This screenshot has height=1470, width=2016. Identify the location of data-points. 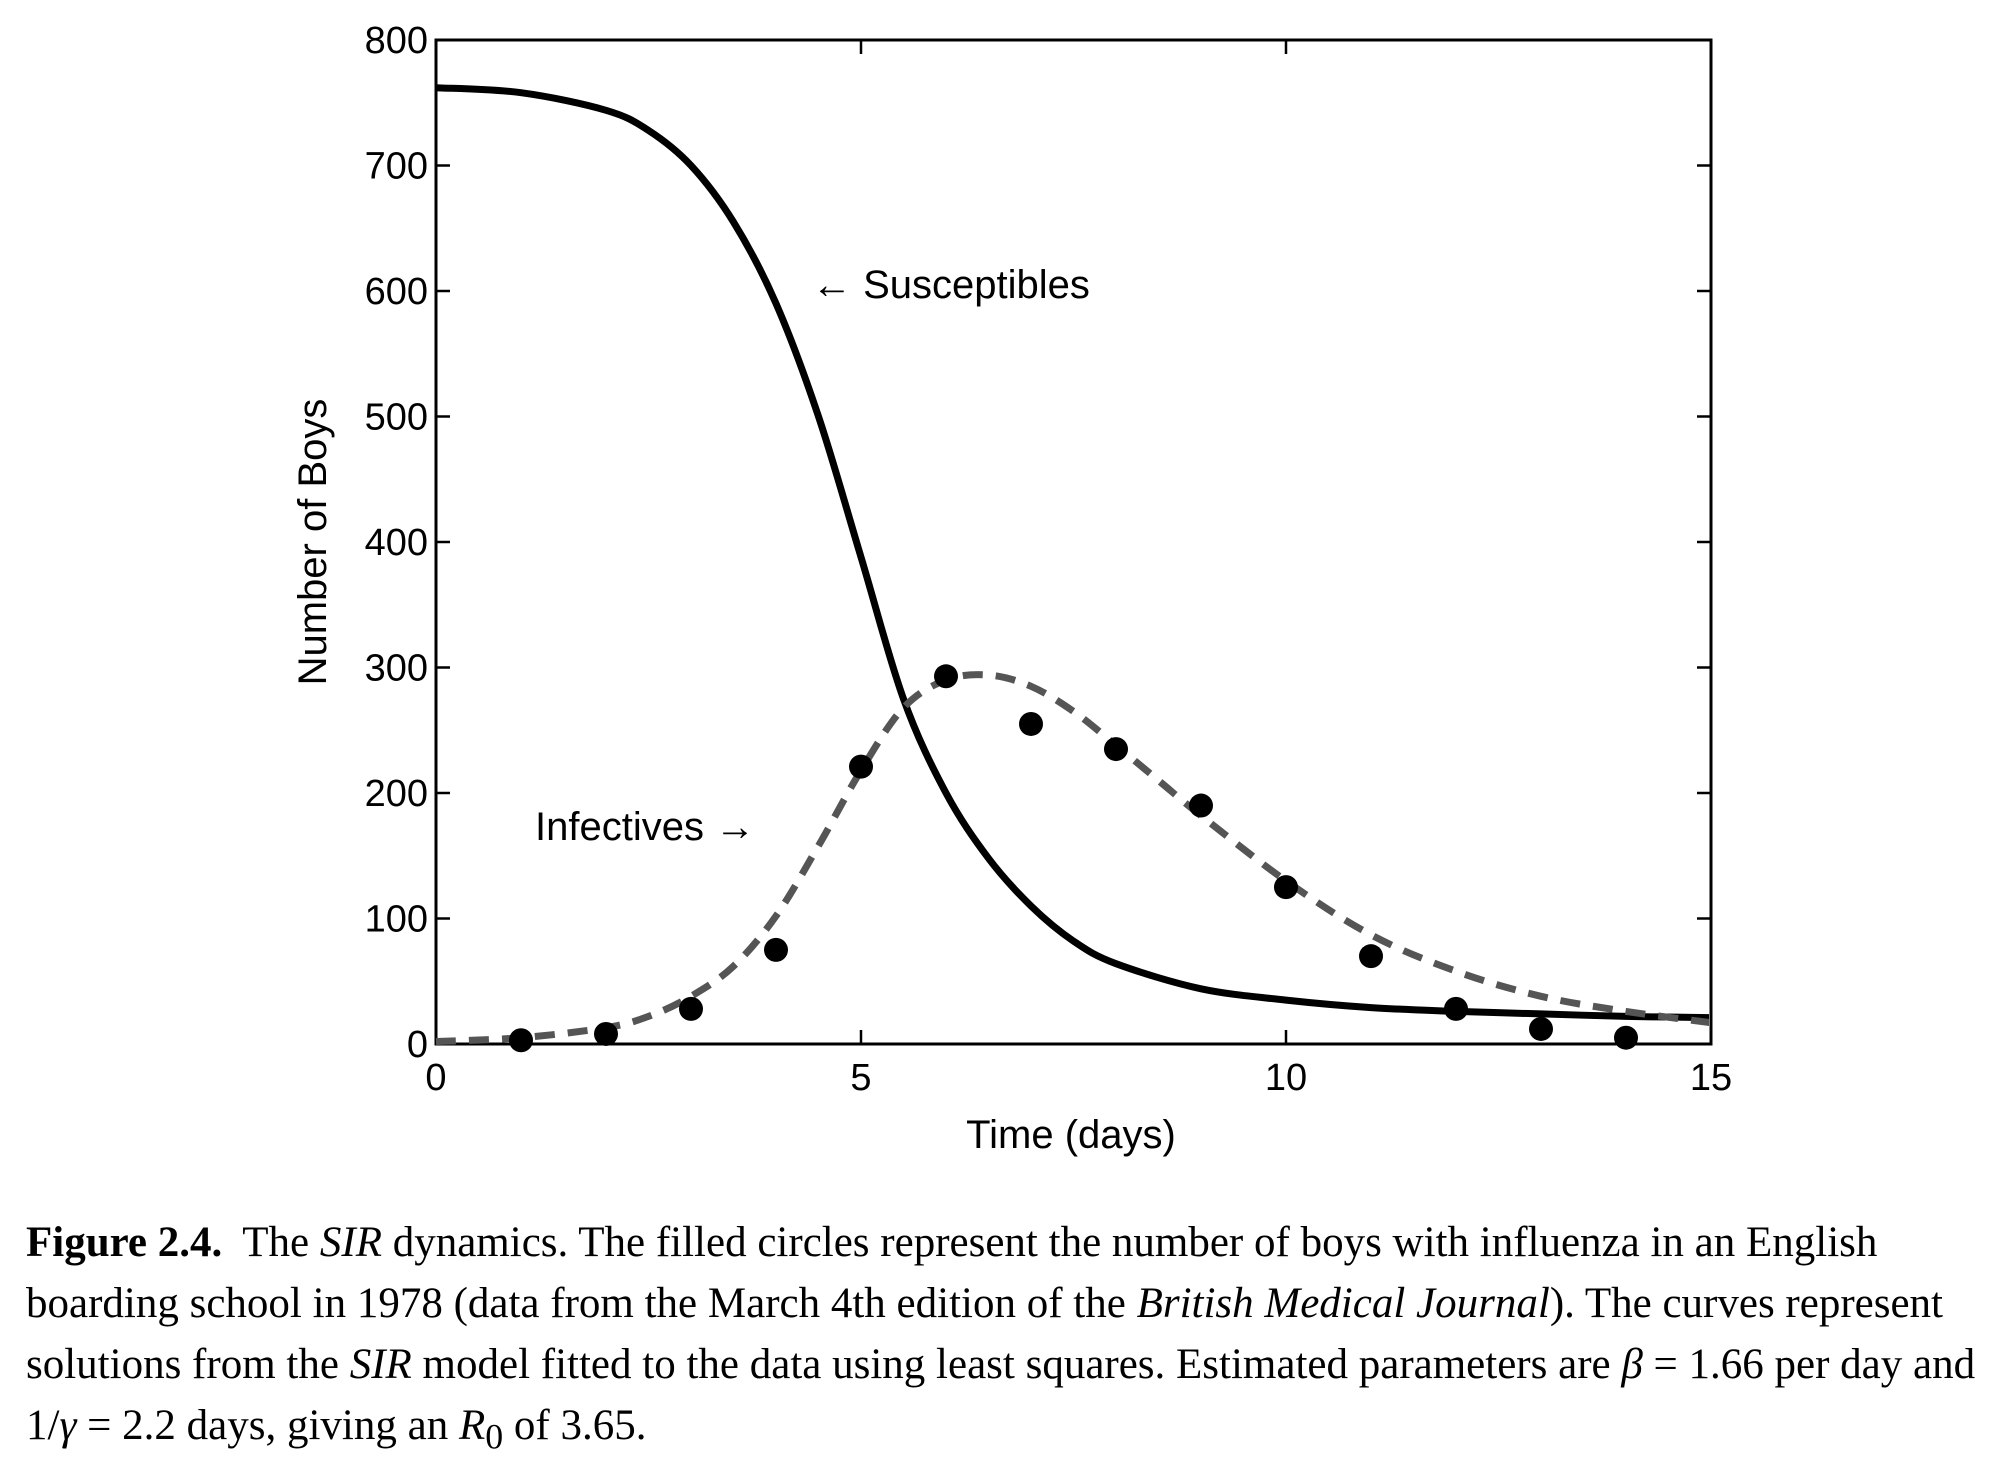
(1073, 858).